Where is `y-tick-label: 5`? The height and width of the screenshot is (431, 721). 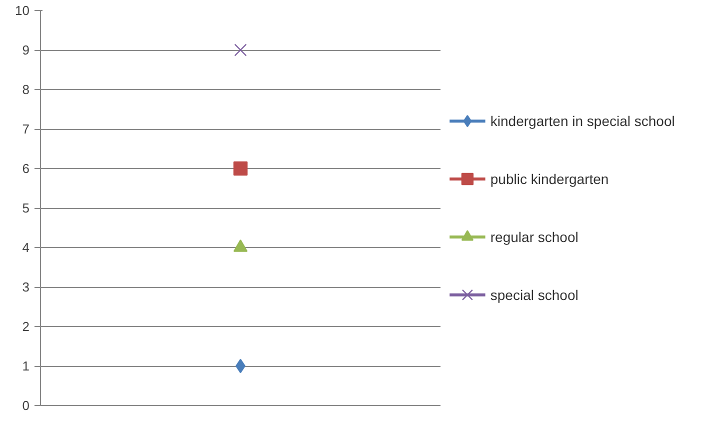
y-tick-label: 5 is located at coordinates (26, 208).